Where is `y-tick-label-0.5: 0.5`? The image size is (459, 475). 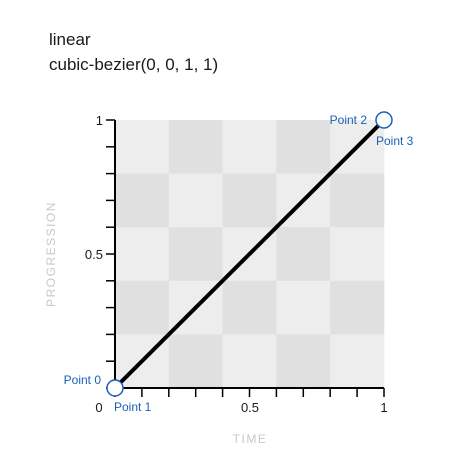
y-tick-label-0.5: 0.5 is located at coordinates (94, 254).